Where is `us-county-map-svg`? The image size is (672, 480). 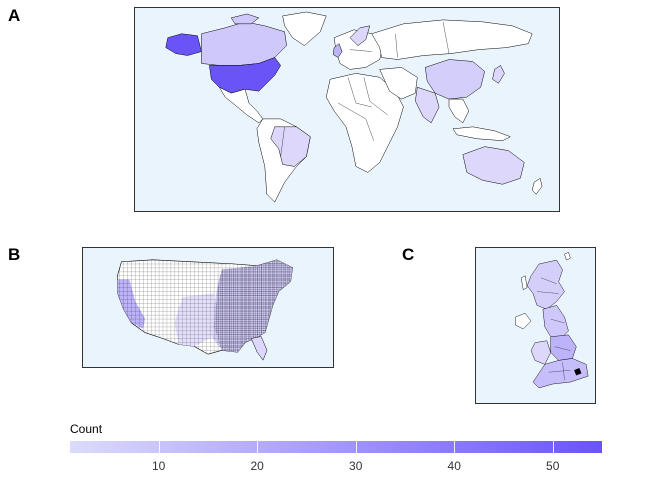
us-county-map-svg is located at coordinates (205, 310).